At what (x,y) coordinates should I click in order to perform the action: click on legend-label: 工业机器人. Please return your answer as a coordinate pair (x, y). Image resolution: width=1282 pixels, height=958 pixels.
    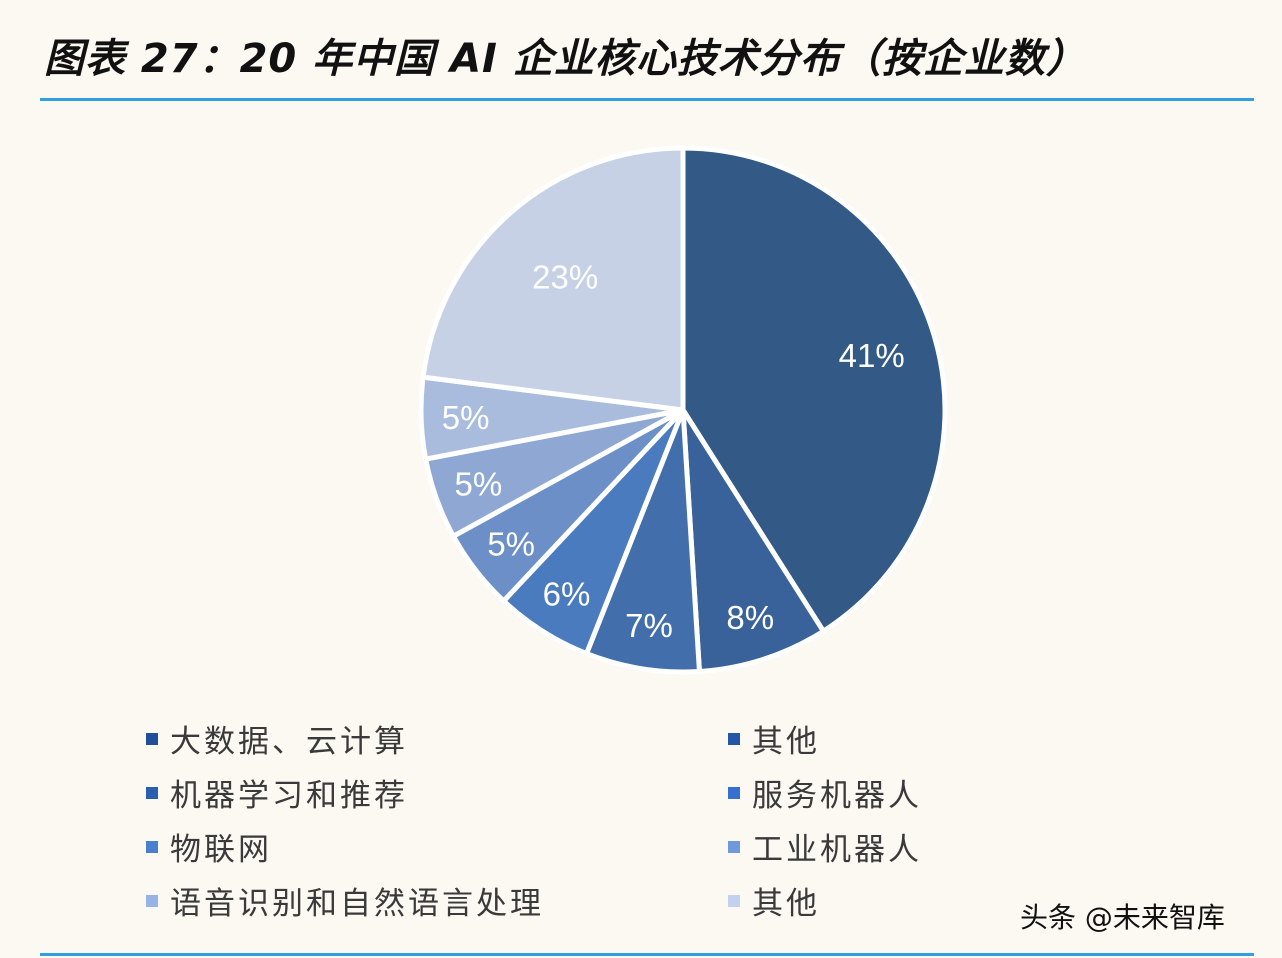
    Looking at the image, I should click on (837, 850).